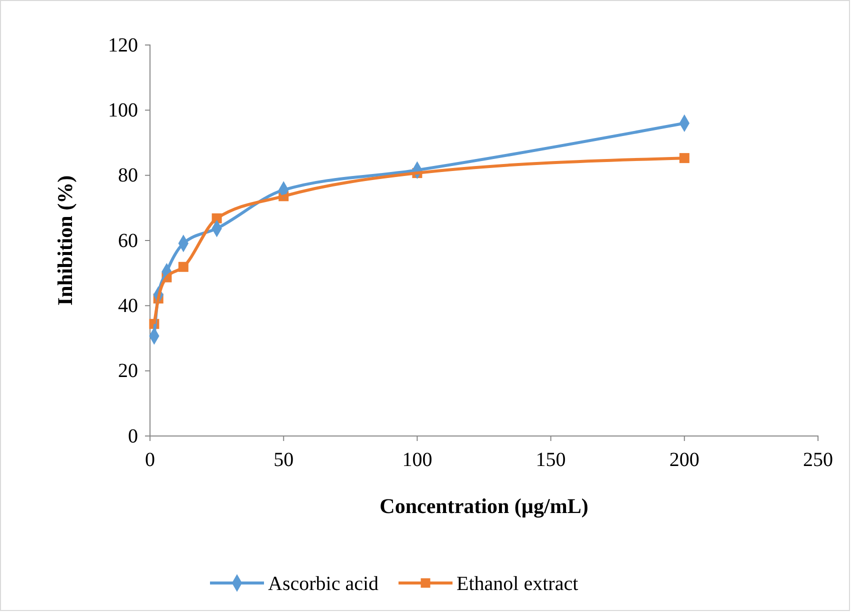  What do you see at coordinates (128, 371) in the screenshot?
I see `y-tick-label: 20` at bounding box center [128, 371].